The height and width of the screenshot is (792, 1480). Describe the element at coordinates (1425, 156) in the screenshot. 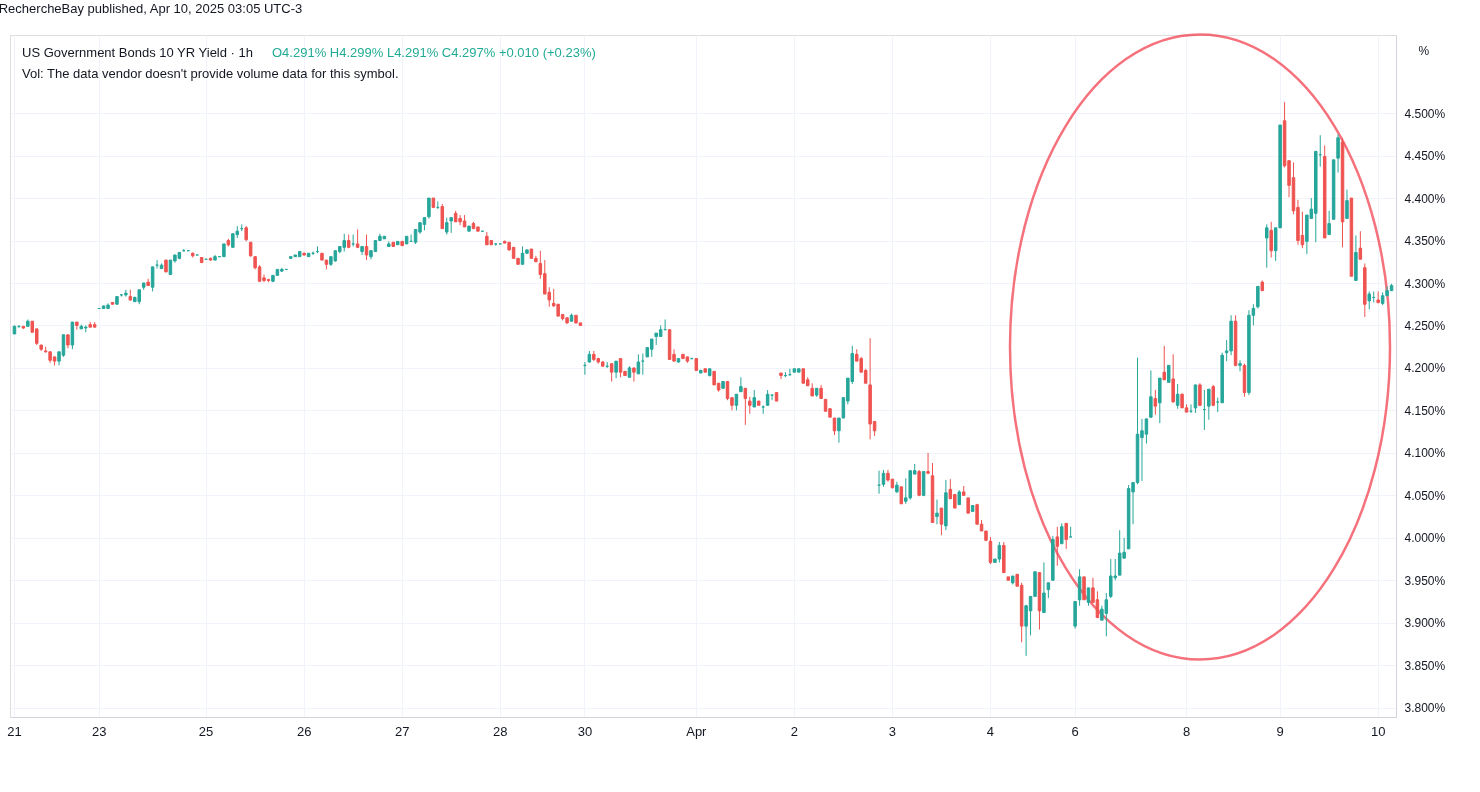

I see `y-tick-label: 4.450%` at that location.